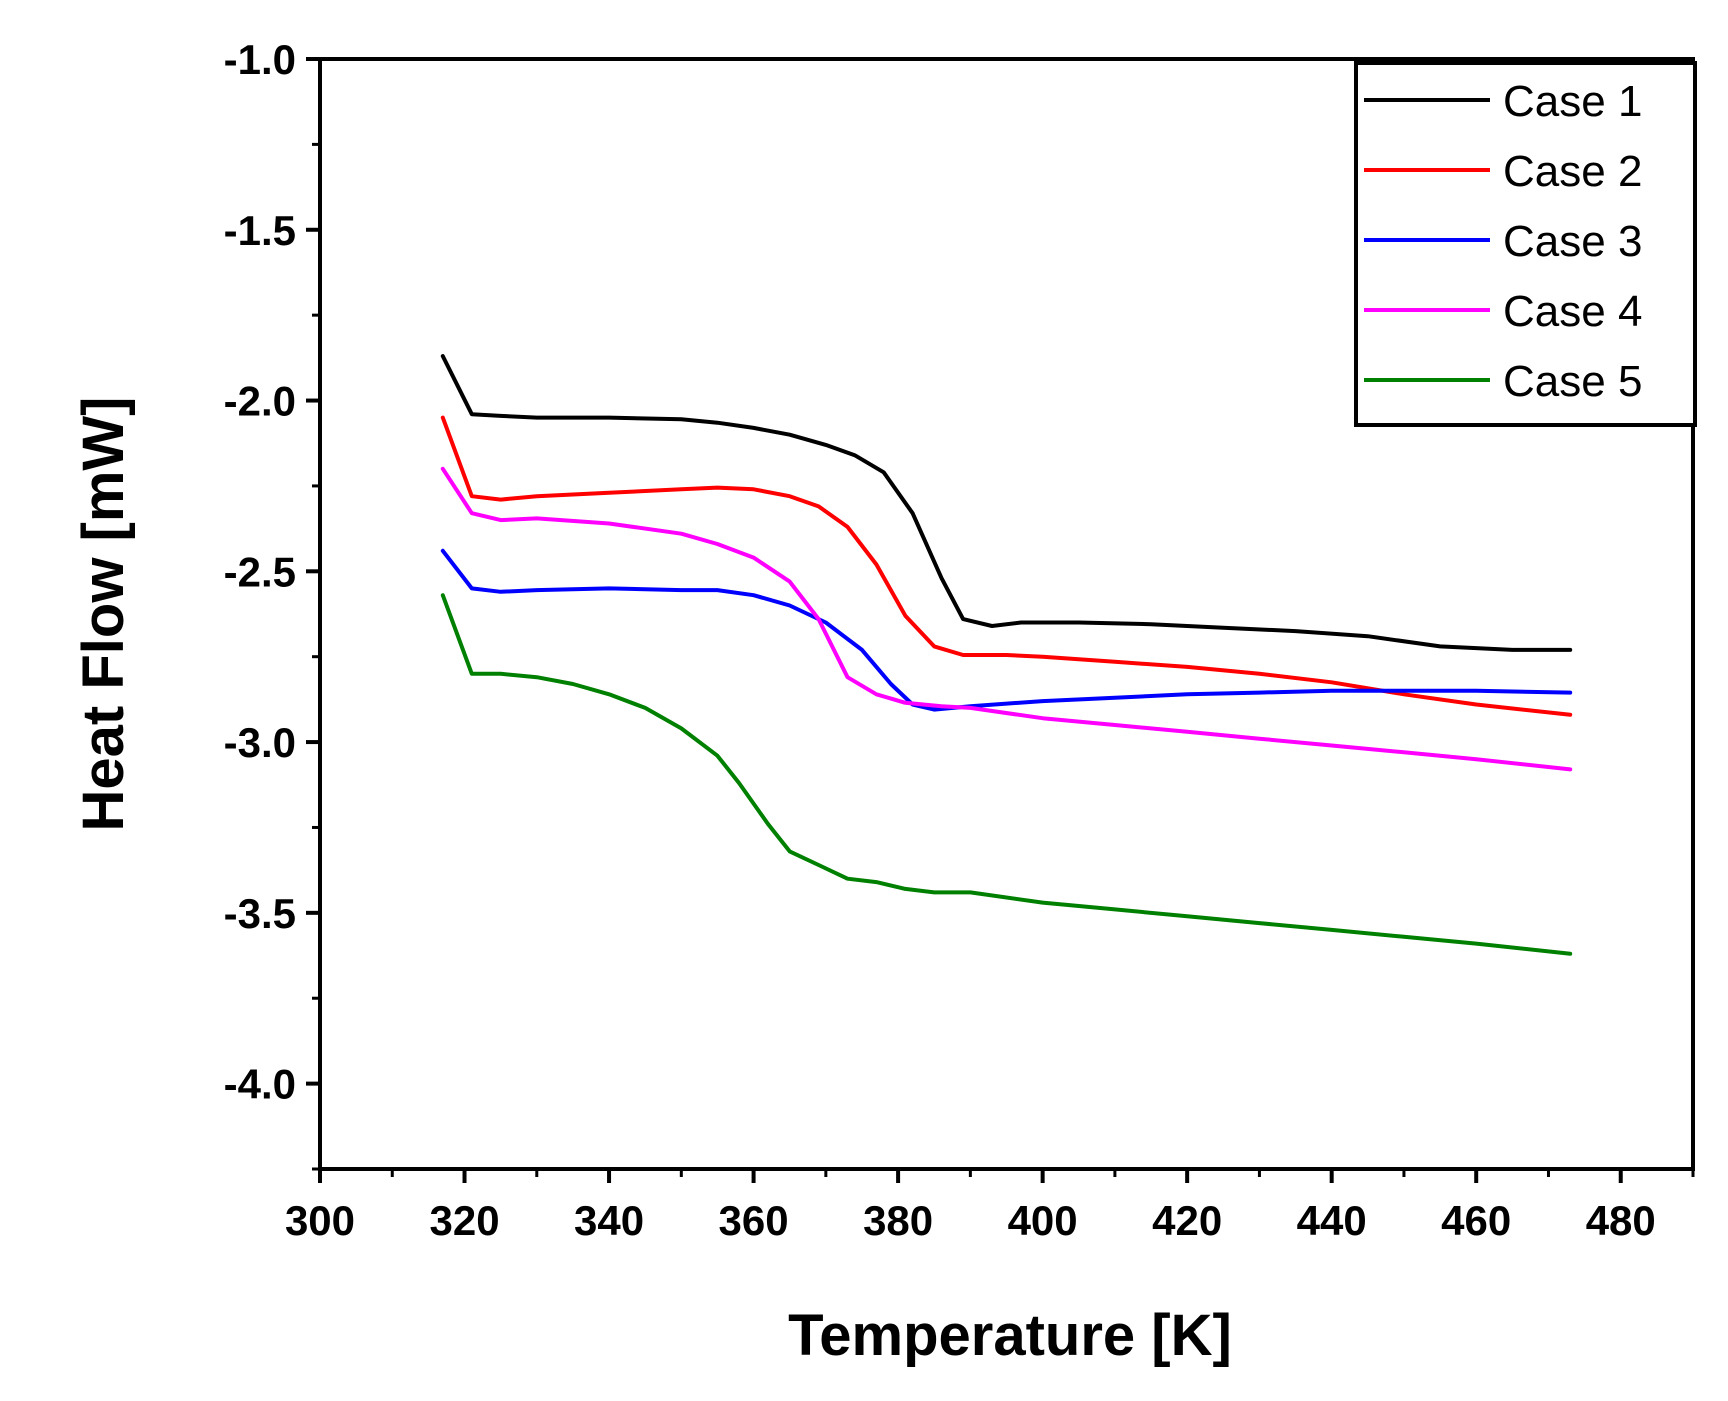 The height and width of the screenshot is (1401, 1728). I want to click on y-tick-label: -3.0, so click(260, 742).